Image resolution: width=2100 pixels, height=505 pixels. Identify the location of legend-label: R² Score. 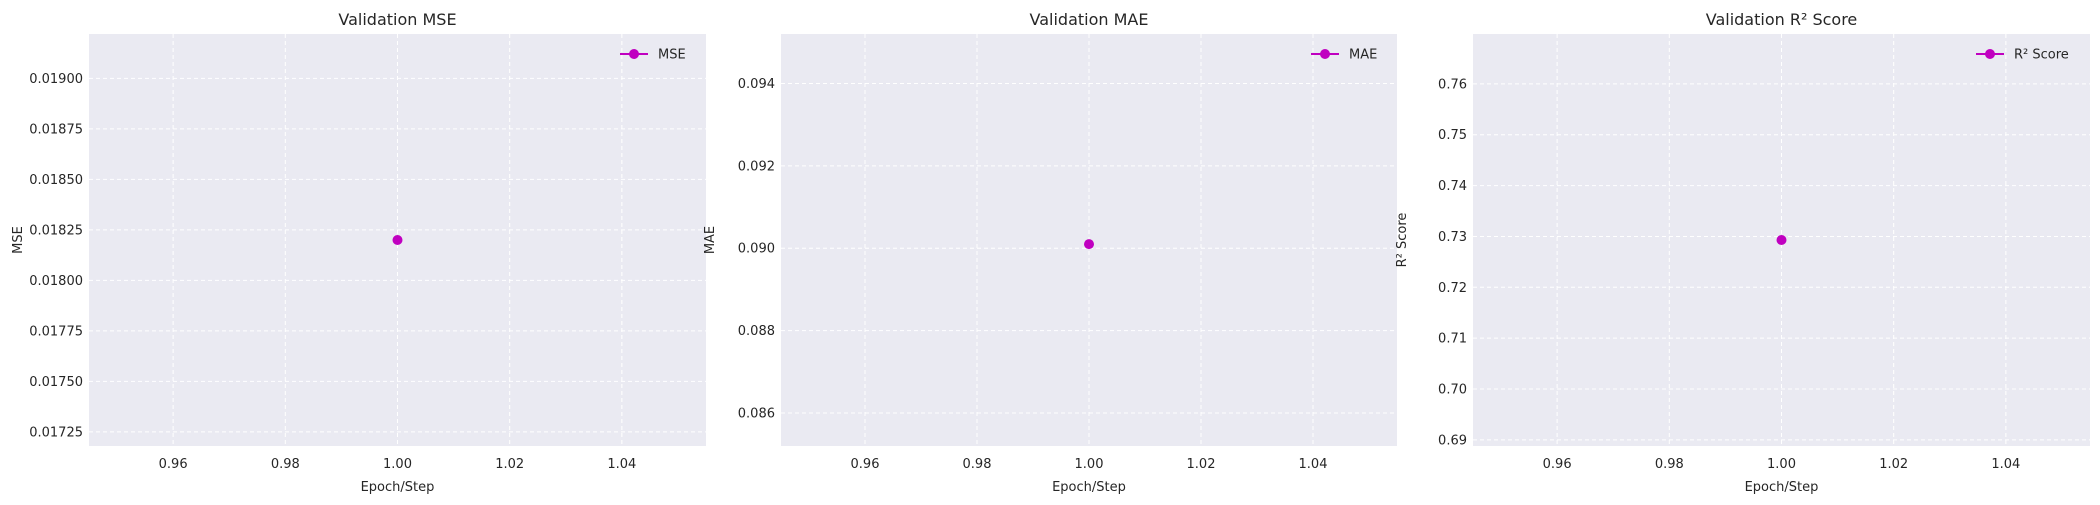
(2041, 55).